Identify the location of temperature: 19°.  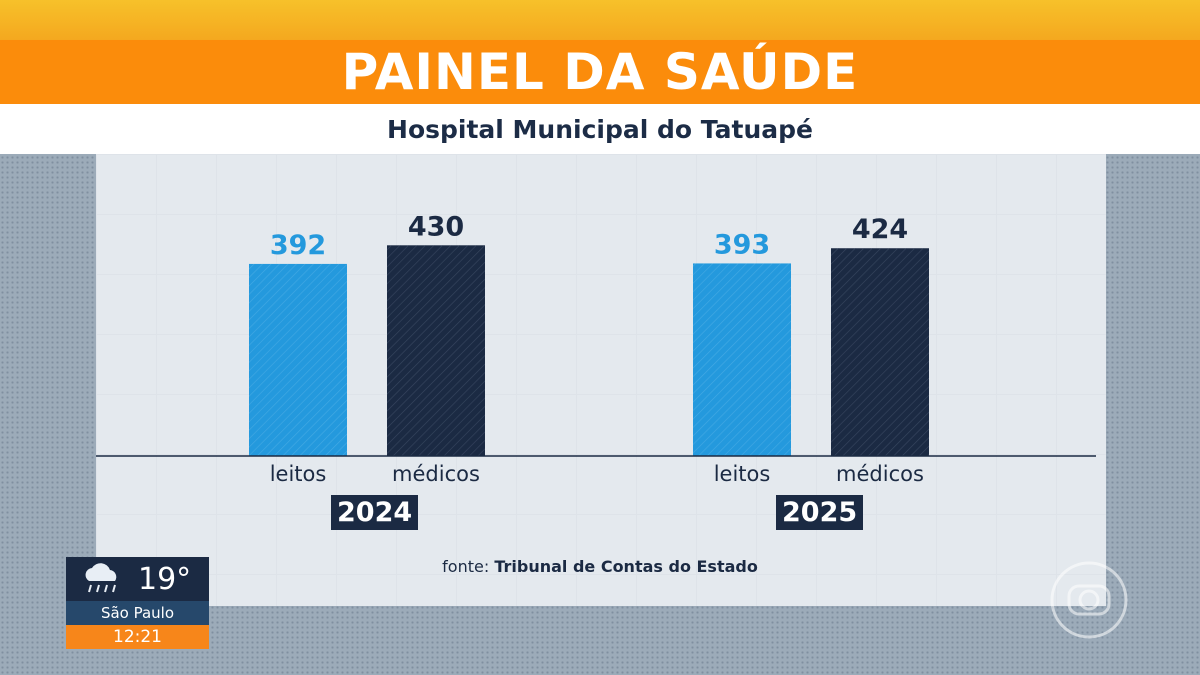
(165, 579).